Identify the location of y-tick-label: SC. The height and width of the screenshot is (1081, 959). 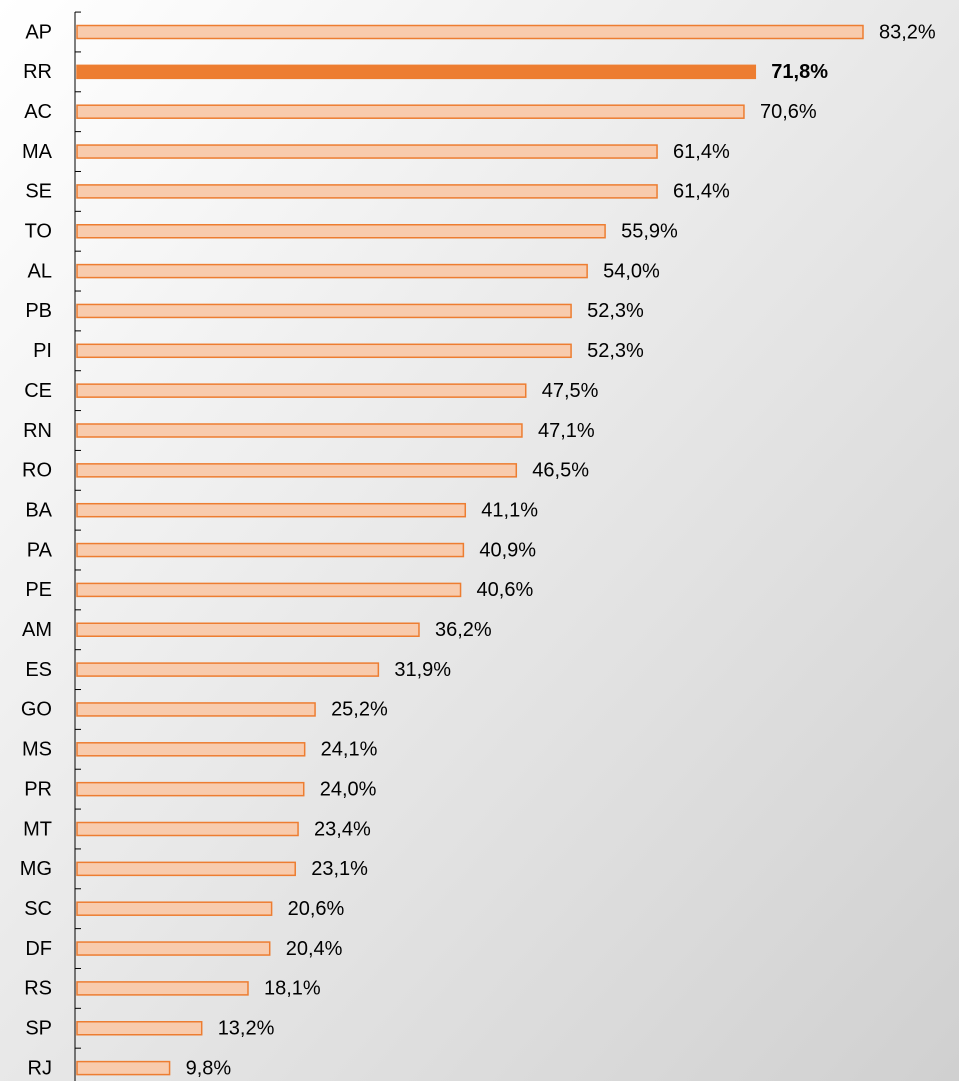
(38, 909).